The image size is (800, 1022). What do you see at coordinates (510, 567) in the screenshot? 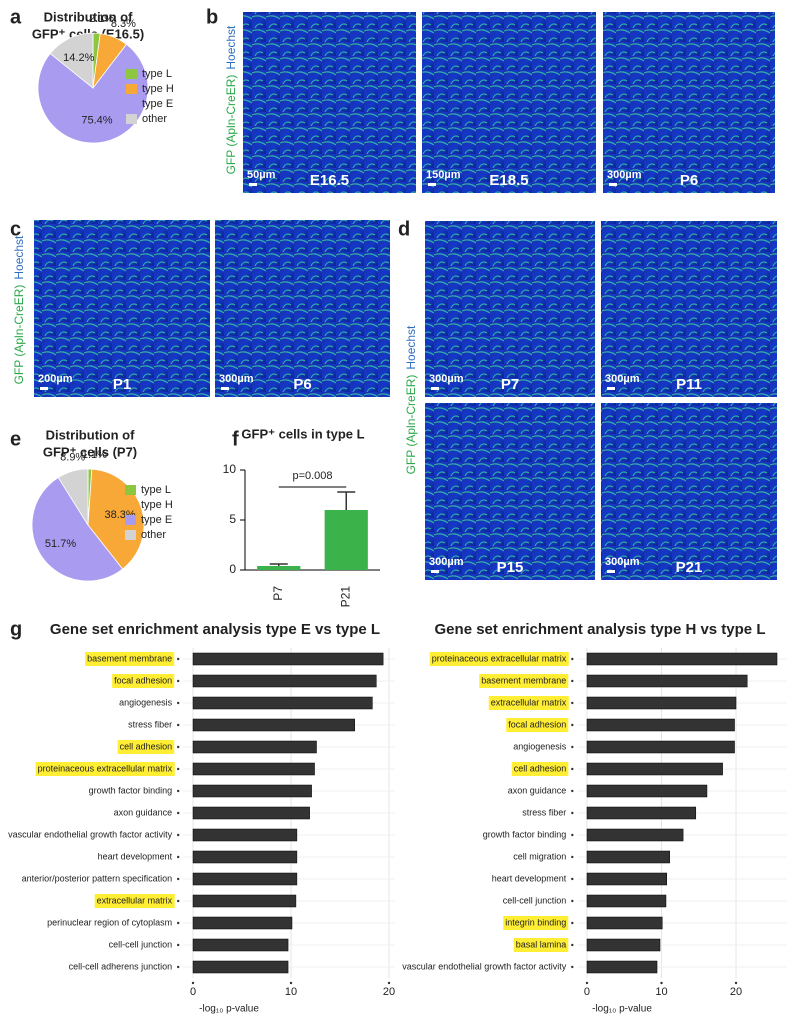
I see `image-label: P15` at bounding box center [510, 567].